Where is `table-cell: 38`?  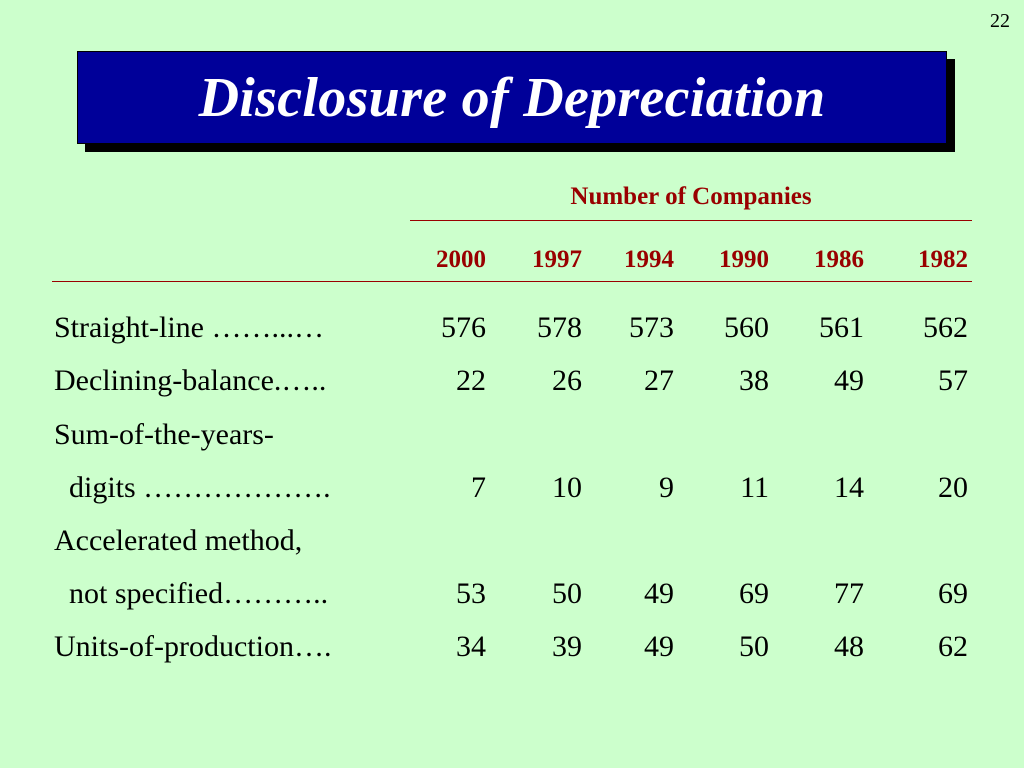
table-cell: 38 is located at coordinates (754, 380).